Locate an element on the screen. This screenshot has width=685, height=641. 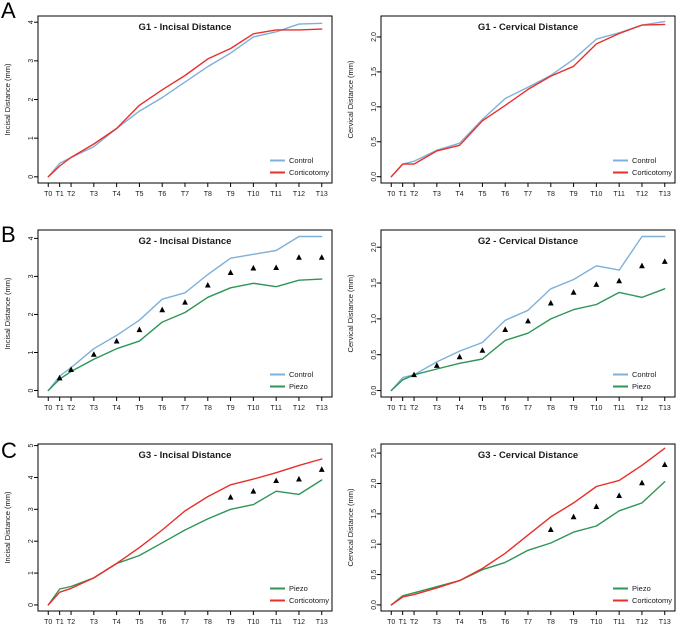
chart-title: G2 - Incisal Distance is located at coordinates (185, 241).